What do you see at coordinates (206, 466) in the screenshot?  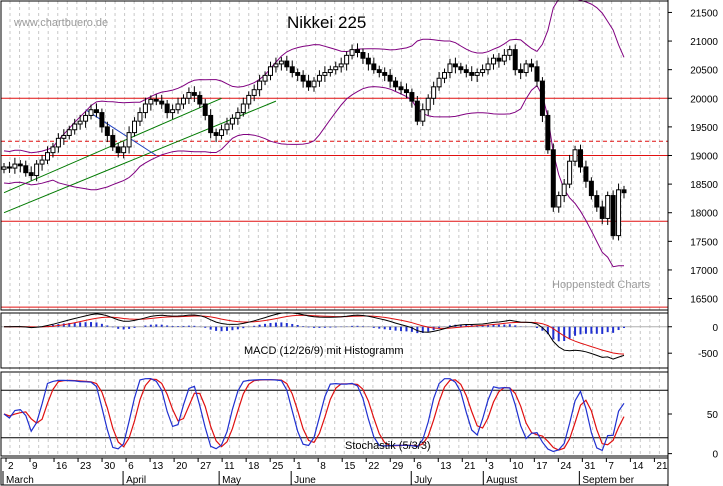 I see `day-label: 27` at bounding box center [206, 466].